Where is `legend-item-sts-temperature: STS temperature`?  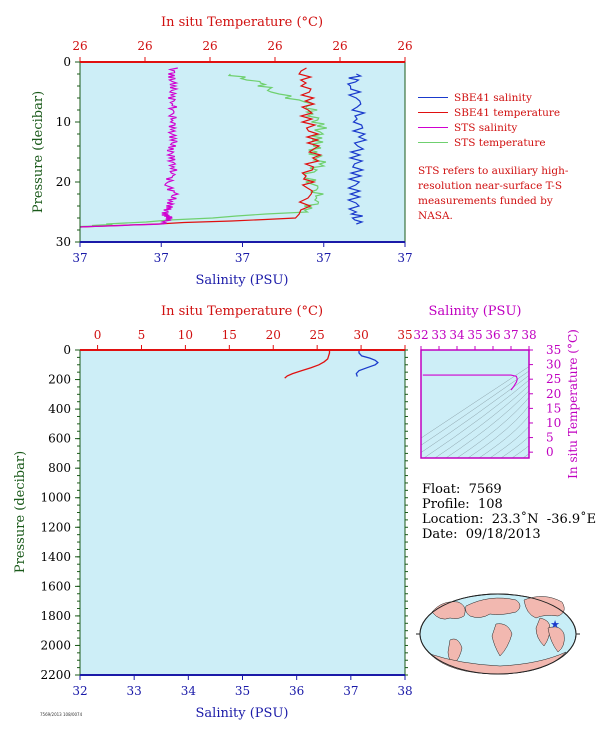 legend-item-sts-temperature: STS temperature is located at coordinates (489, 142).